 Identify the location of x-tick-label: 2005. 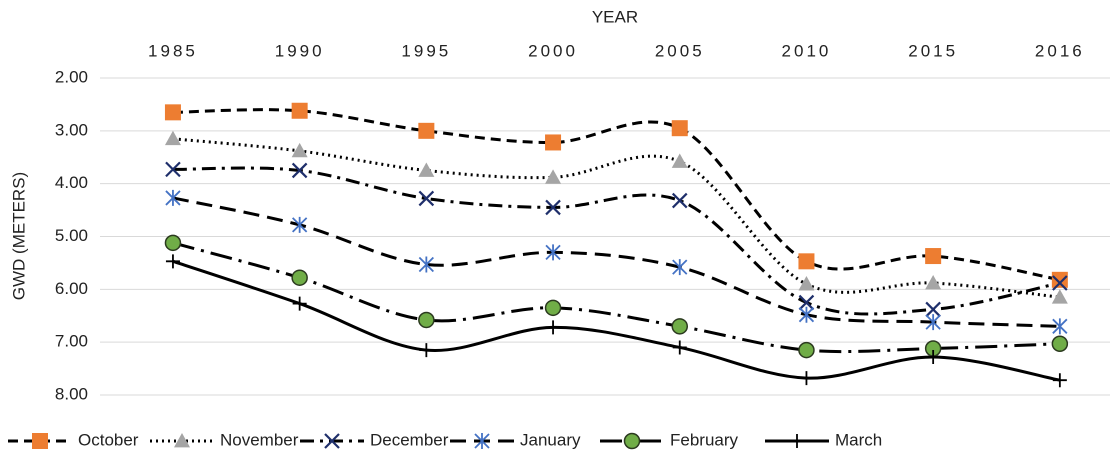
(680, 50).